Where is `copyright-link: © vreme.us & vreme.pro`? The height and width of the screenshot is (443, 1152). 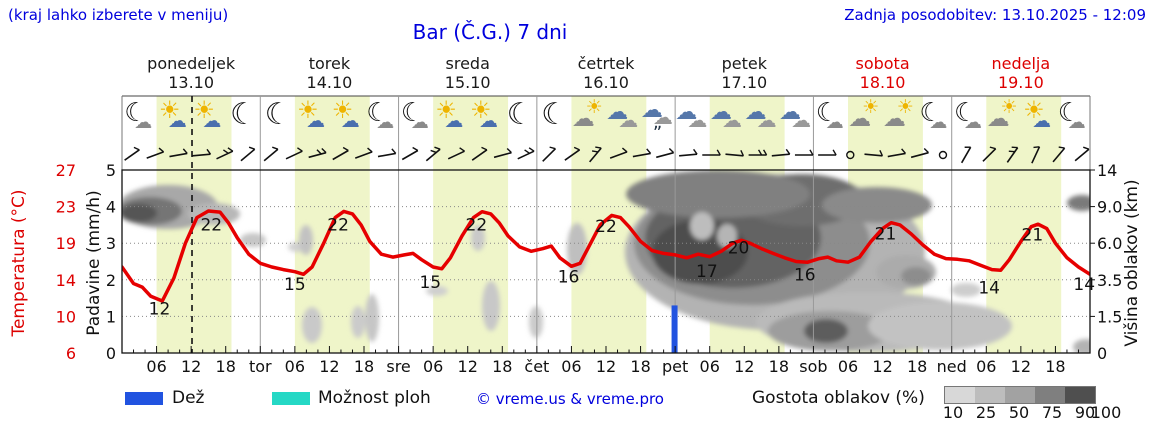 copyright-link: © vreme.us & vreme.pro is located at coordinates (570, 399).